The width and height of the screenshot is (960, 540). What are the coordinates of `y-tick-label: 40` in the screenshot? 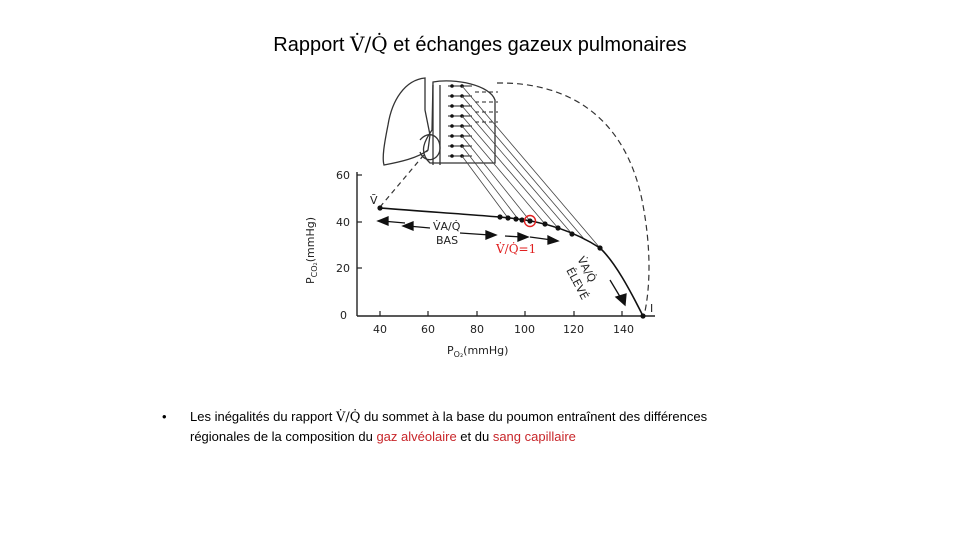 It's located at (343, 222).